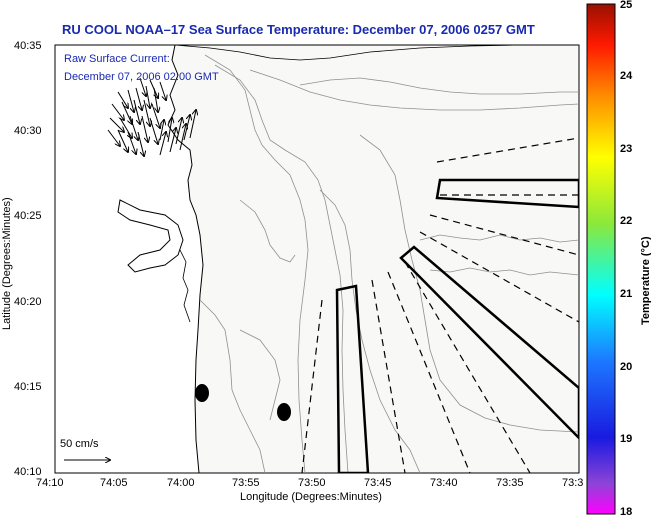 The image size is (651, 518). Describe the element at coordinates (626, 76) in the screenshot. I see `colorbar-tick: 24` at that location.